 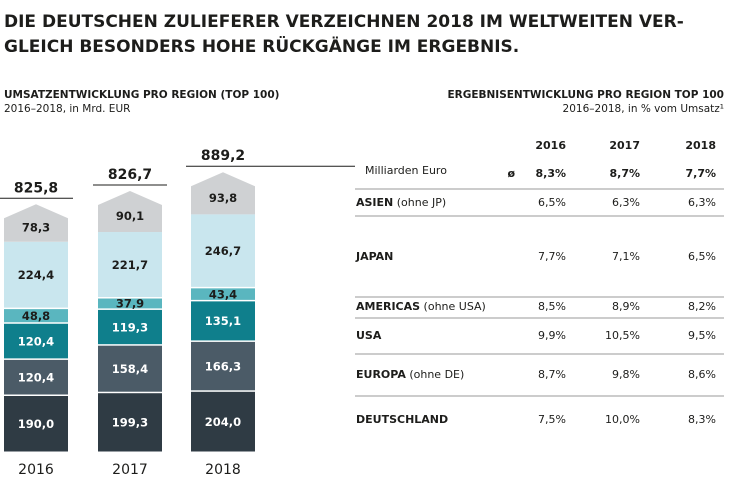 I want to click on avg-value: 8,7%, so click(x=624, y=173).